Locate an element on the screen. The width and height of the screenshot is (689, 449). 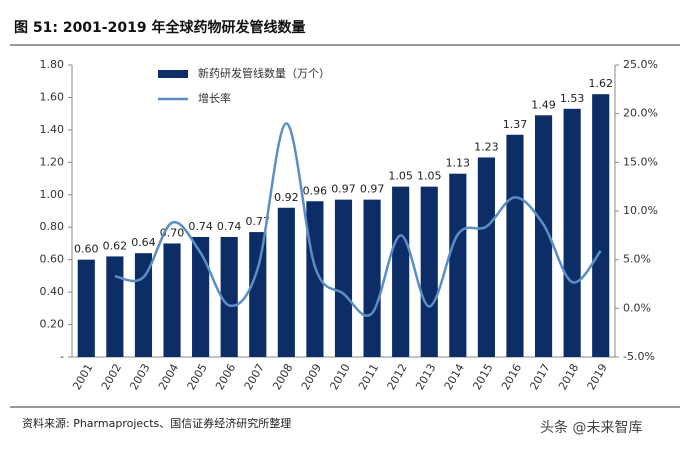
x-tick-label: 2018 is located at coordinates (568, 377).